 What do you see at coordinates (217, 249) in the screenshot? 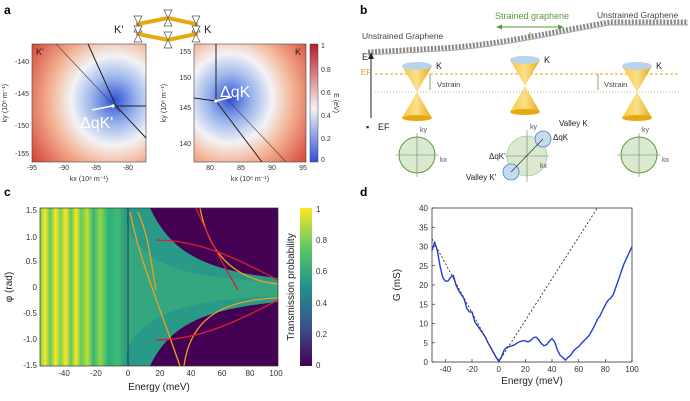
I see `red-curve-mid` at bounding box center [217, 249].